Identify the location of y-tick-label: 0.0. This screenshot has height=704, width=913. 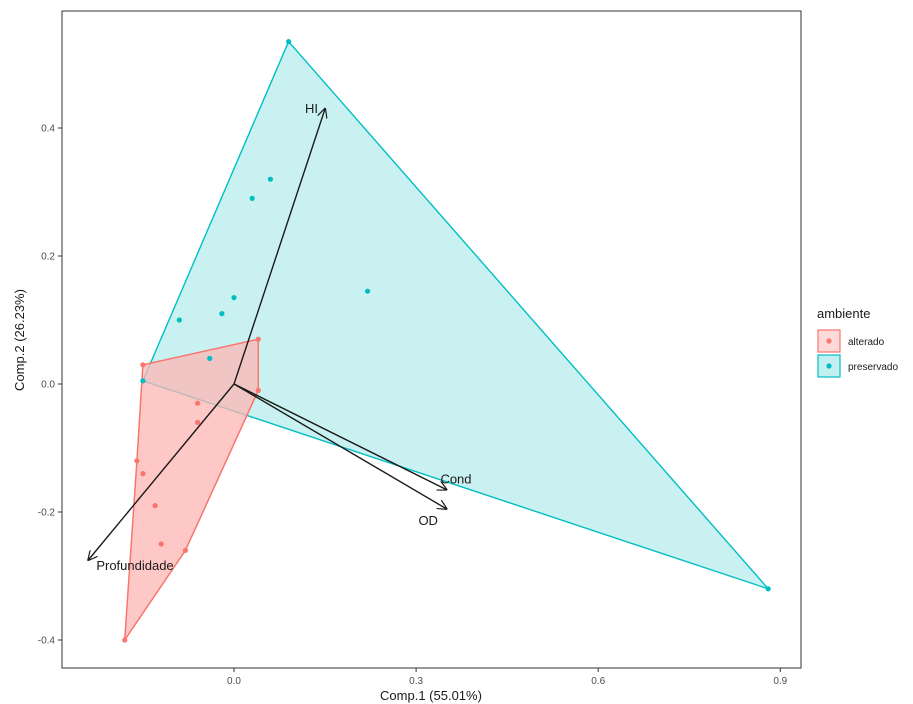
(48, 385).